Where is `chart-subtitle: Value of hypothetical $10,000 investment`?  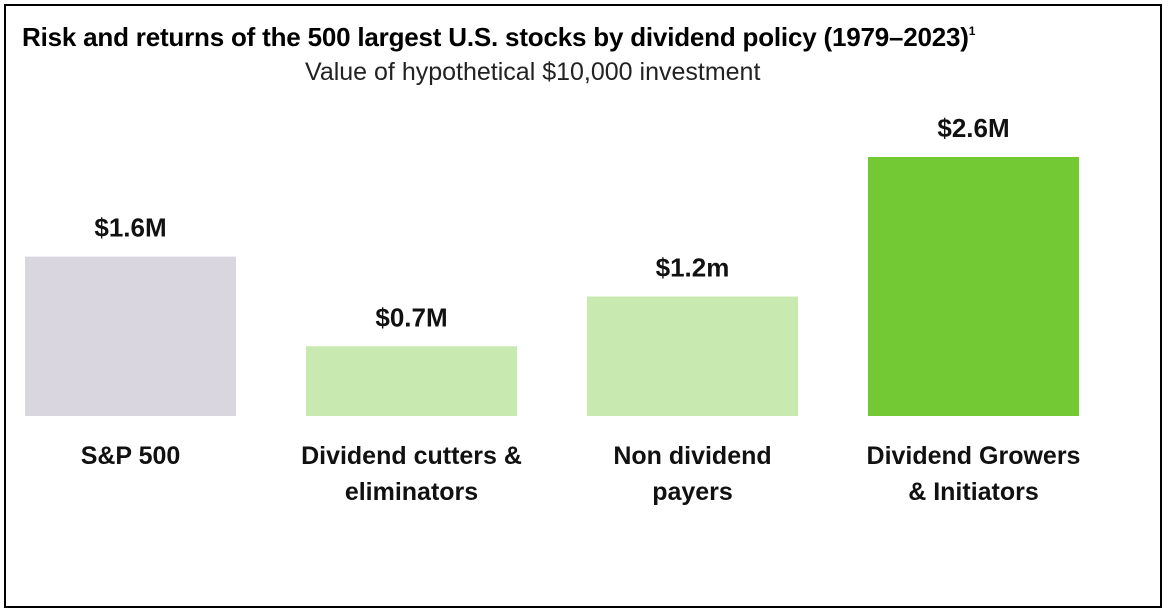 chart-subtitle: Value of hypothetical $10,000 investment is located at coordinates (533, 72).